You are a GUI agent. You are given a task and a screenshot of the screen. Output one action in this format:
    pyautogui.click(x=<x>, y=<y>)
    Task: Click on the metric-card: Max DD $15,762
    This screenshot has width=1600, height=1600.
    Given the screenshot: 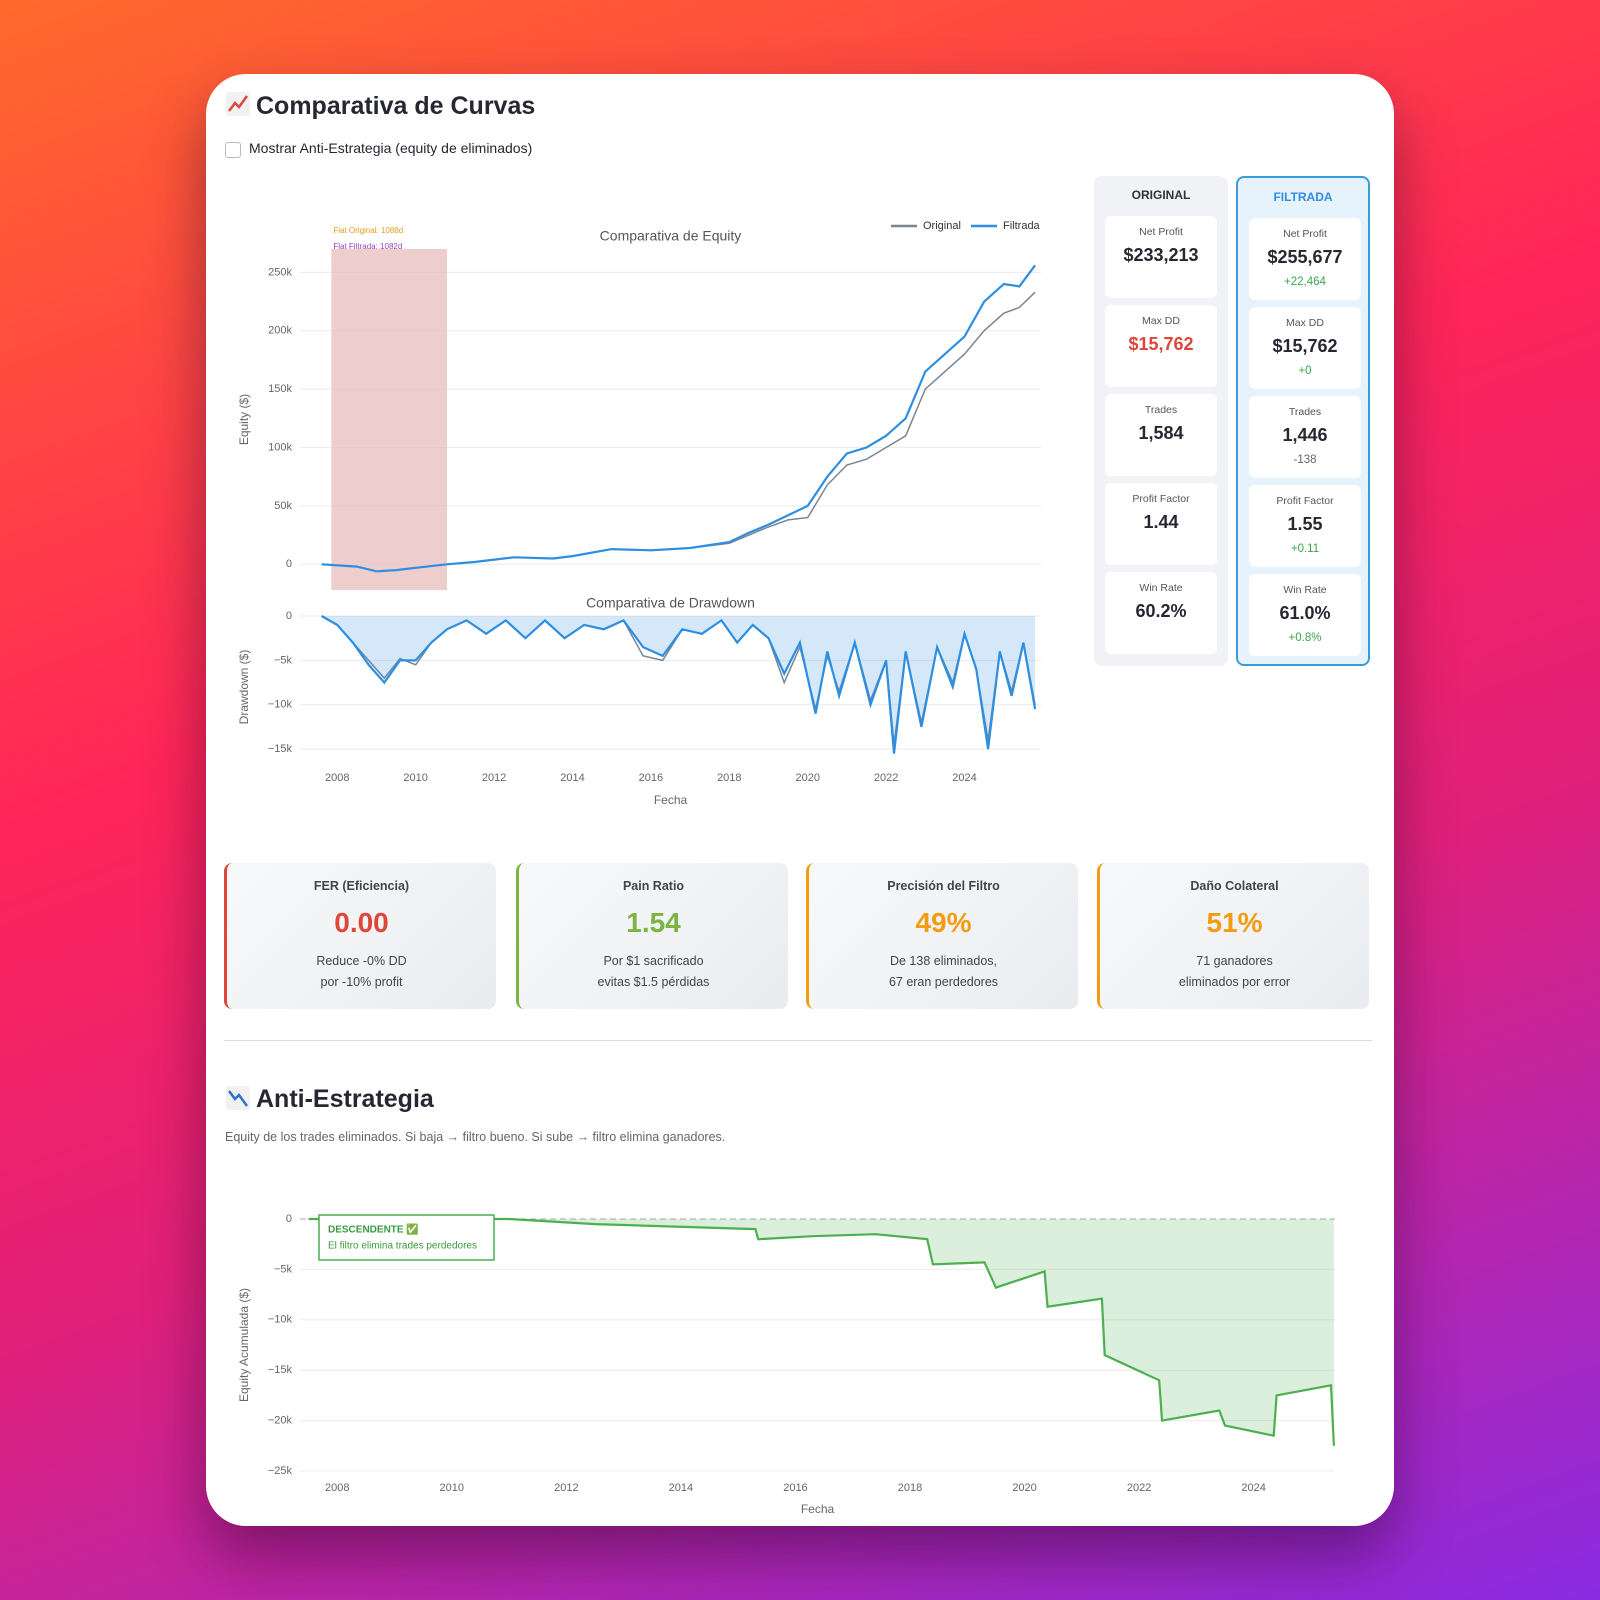 What is the action you would take?
    pyautogui.click(x=1161, y=346)
    